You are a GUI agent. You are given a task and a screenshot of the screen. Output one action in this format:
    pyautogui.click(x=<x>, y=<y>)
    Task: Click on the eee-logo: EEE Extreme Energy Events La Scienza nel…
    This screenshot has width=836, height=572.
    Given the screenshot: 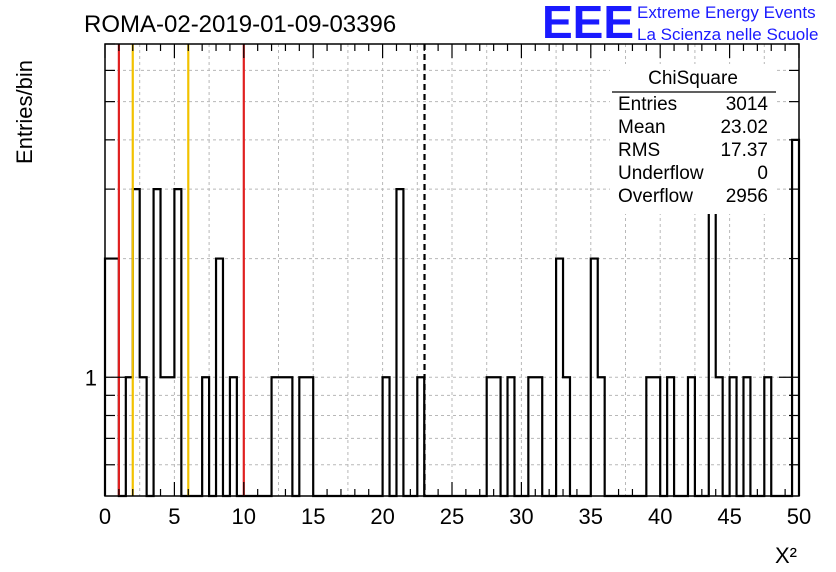 What is the action you would take?
    pyautogui.click(x=680, y=24)
    